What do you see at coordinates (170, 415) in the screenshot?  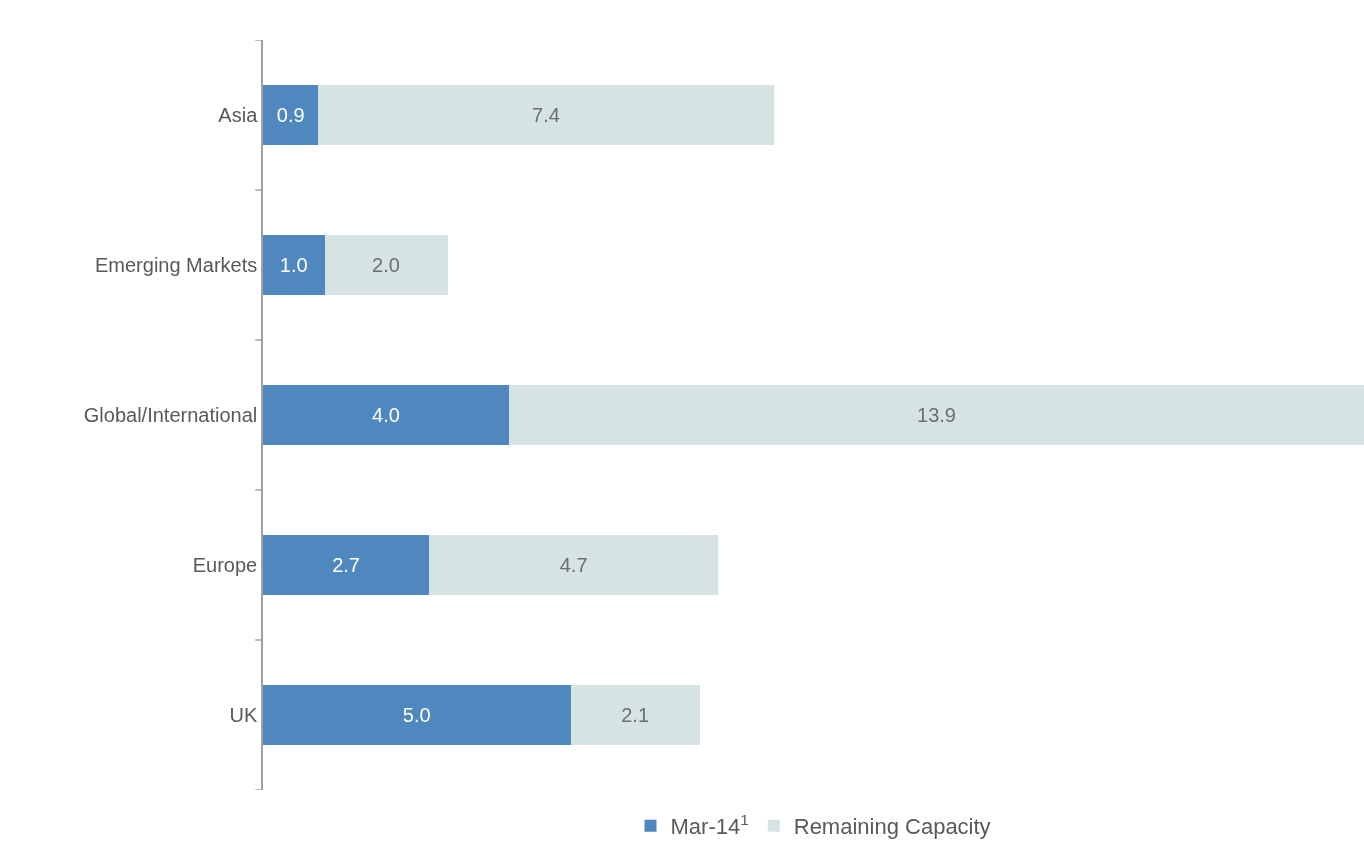 I see `y-tick-label: Global/International` at bounding box center [170, 415].